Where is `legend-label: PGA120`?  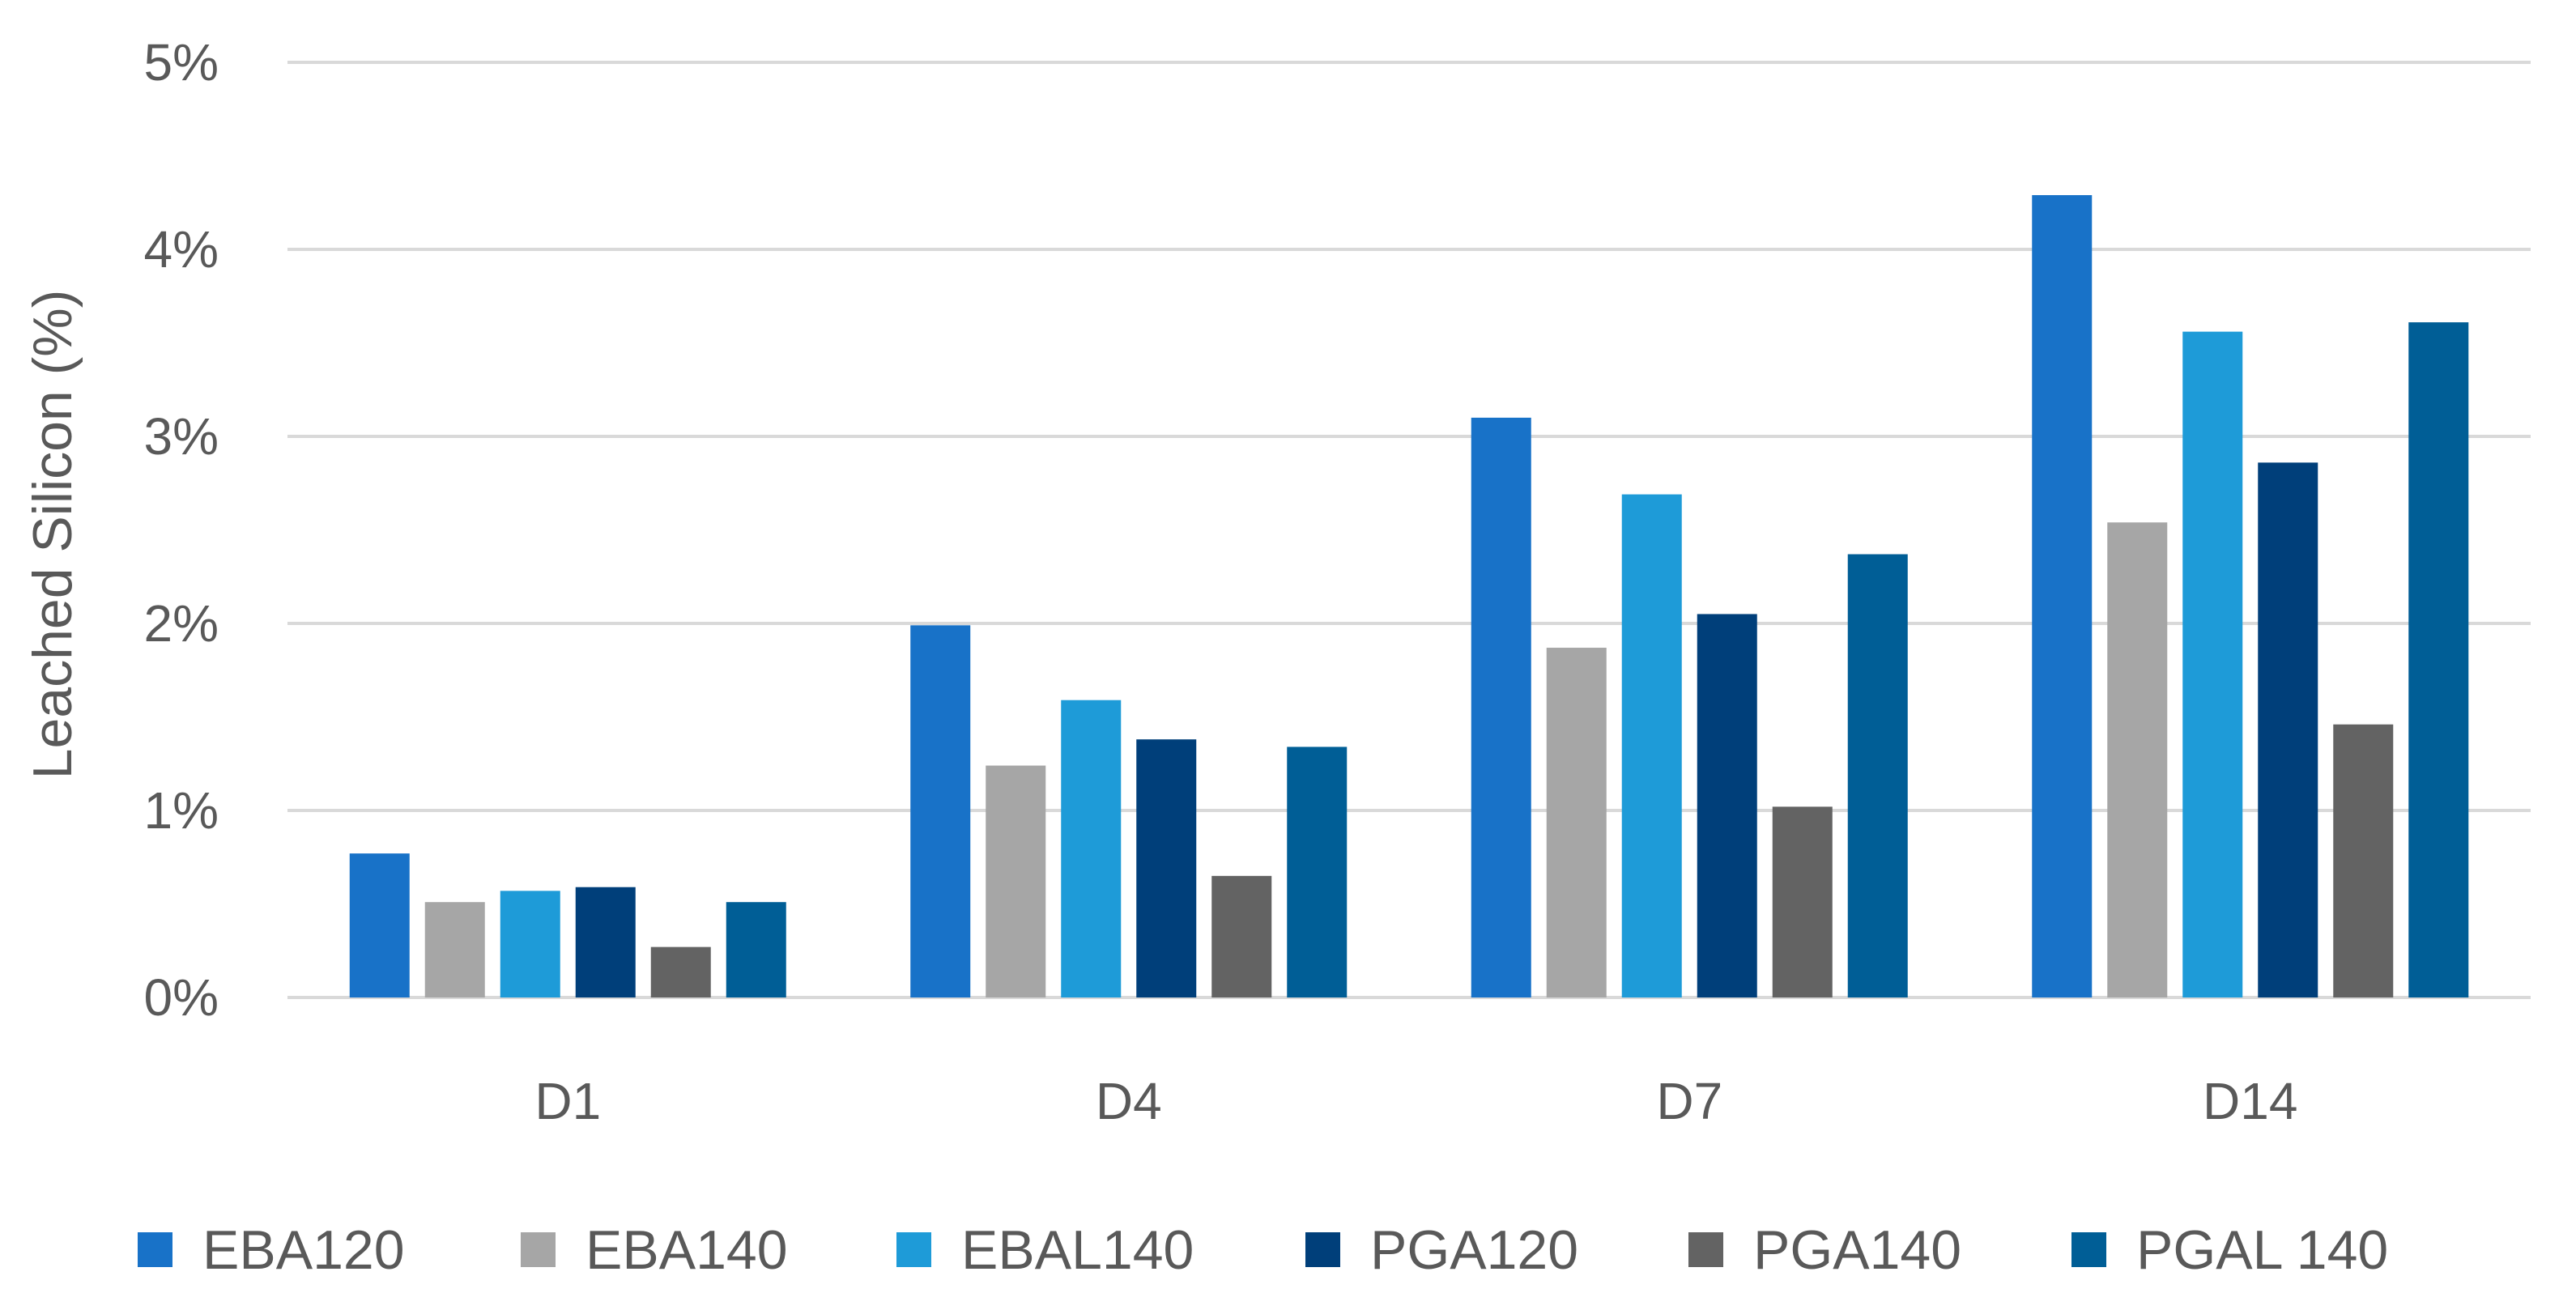
legend-label: PGA120 is located at coordinates (1474, 1250).